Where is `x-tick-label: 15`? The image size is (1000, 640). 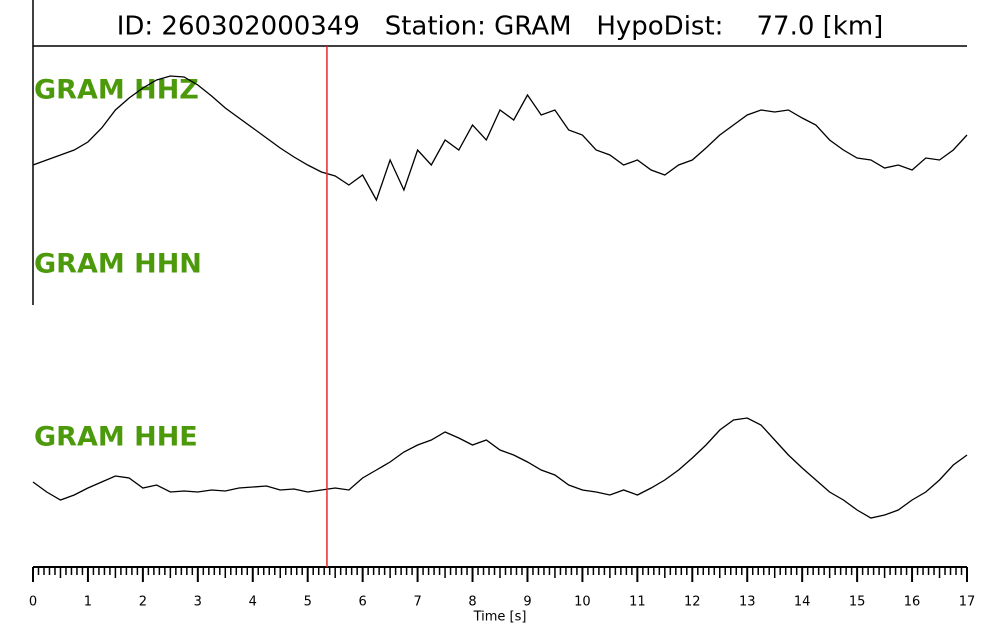 x-tick-label: 15 is located at coordinates (857, 602).